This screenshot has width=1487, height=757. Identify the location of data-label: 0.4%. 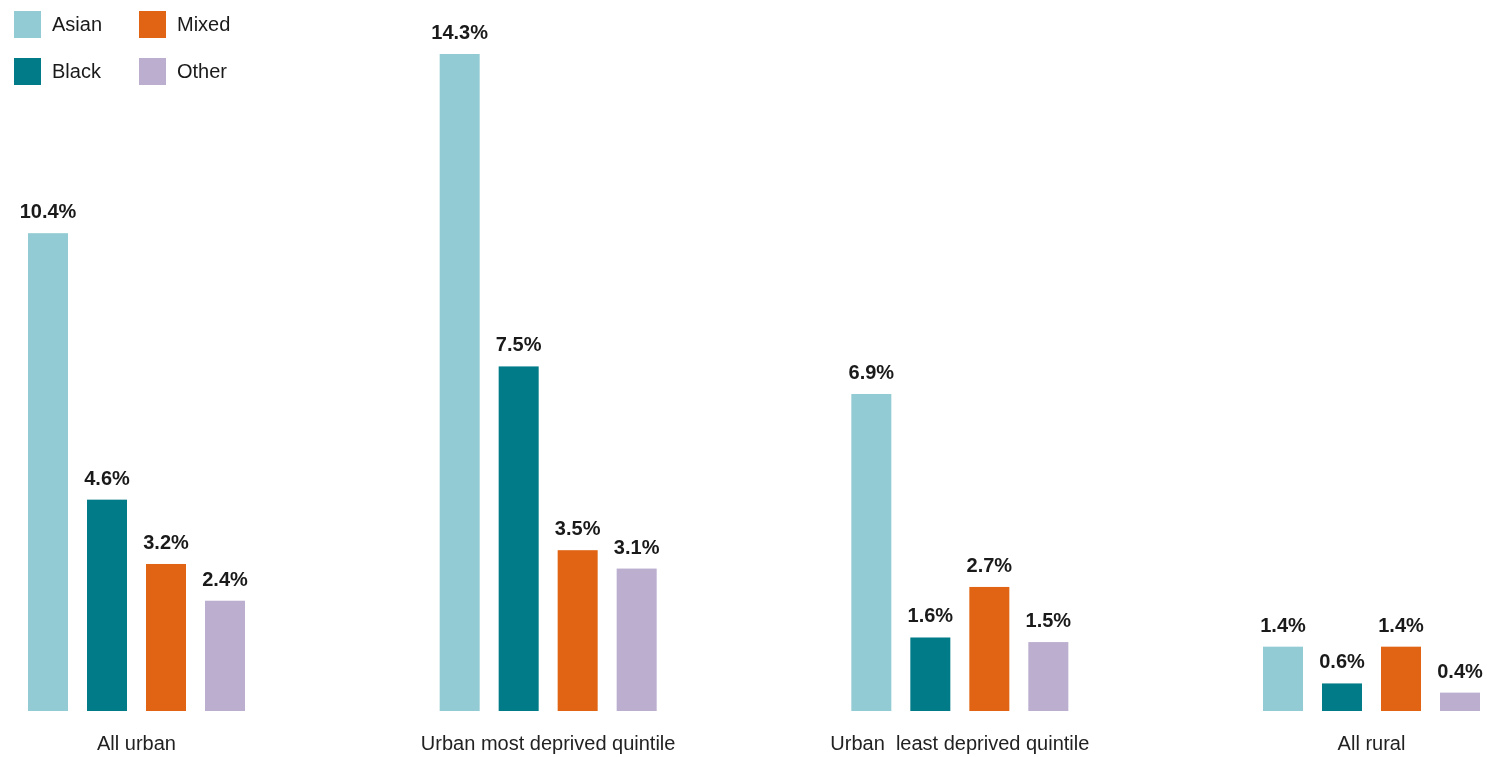
(1460, 670).